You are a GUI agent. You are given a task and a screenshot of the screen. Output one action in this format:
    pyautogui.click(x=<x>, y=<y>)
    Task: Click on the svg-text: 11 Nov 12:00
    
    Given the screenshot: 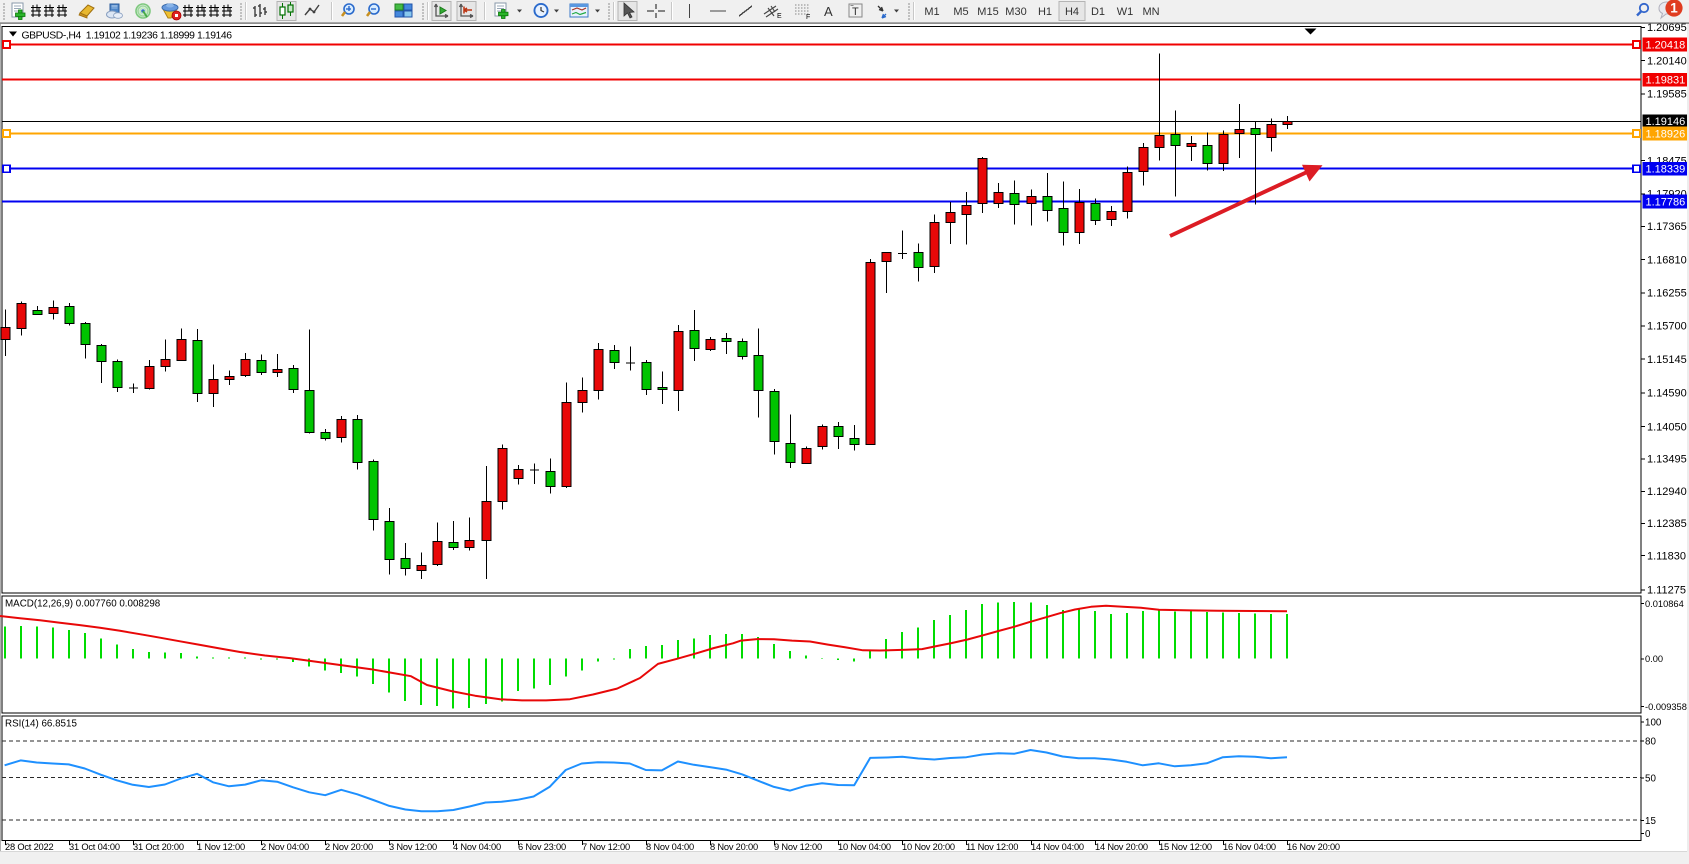 What is the action you would take?
    pyautogui.click(x=992, y=847)
    